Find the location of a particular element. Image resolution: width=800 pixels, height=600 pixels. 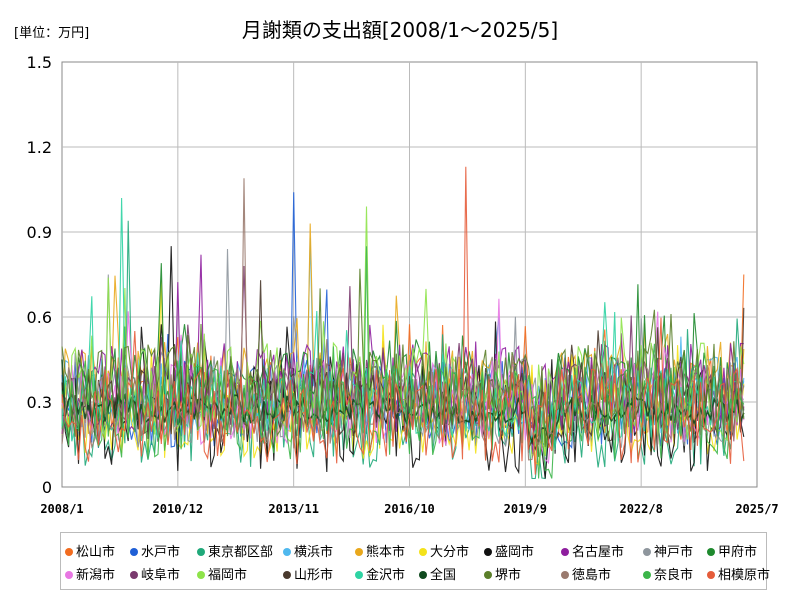

x-tick-label: 2016/10 is located at coordinates (409, 509).